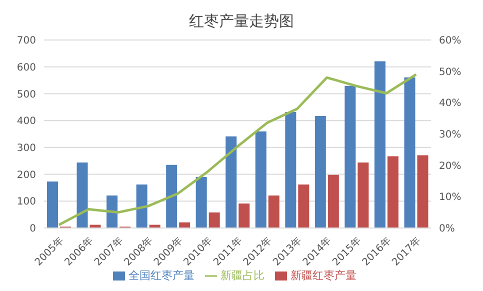 Image resolution: width=483 pixels, height=291 pixels. What do you see at coordinates (323, 275) in the screenshot?
I see `legend-label: 新疆红枣产量` at bounding box center [323, 275].